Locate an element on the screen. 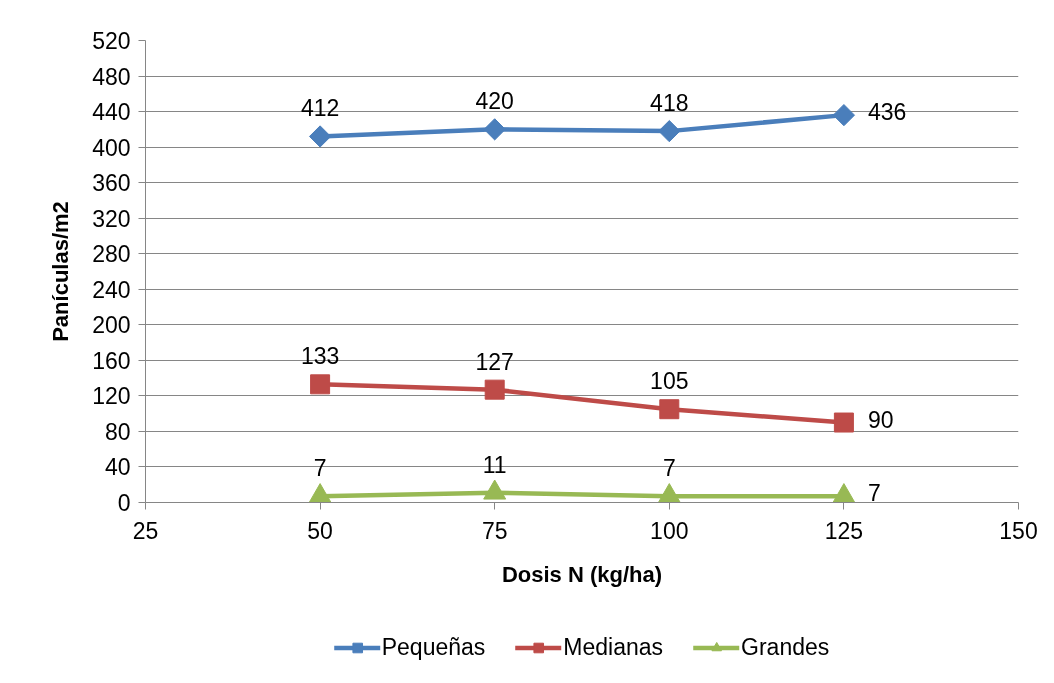  legend-label: Grandes is located at coordinates (785, 647).